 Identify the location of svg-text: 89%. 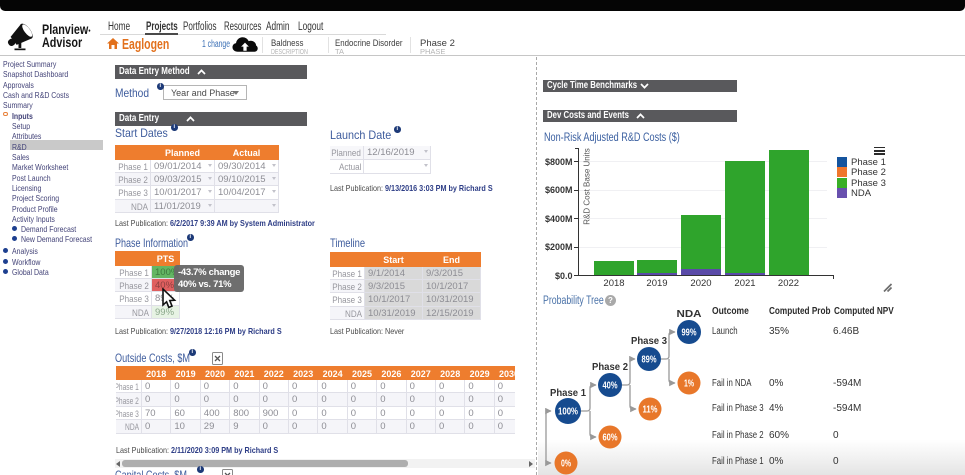
(649, 360).